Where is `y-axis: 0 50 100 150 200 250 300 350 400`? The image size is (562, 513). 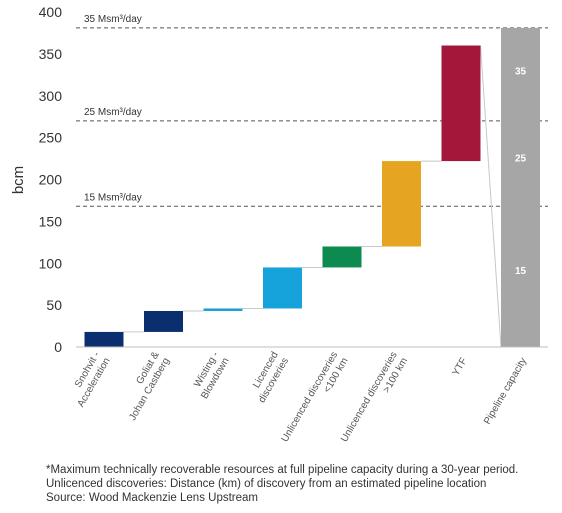 y-axis: 0 50 100 150 200 250 300 350 400 is located at coordinates (51, 179).